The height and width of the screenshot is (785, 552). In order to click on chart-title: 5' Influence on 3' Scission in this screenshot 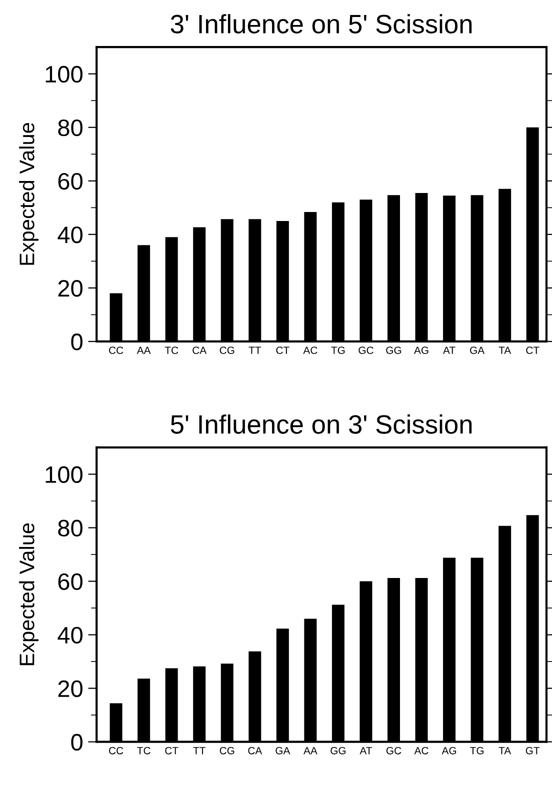, I will do `click(321, 424)`.